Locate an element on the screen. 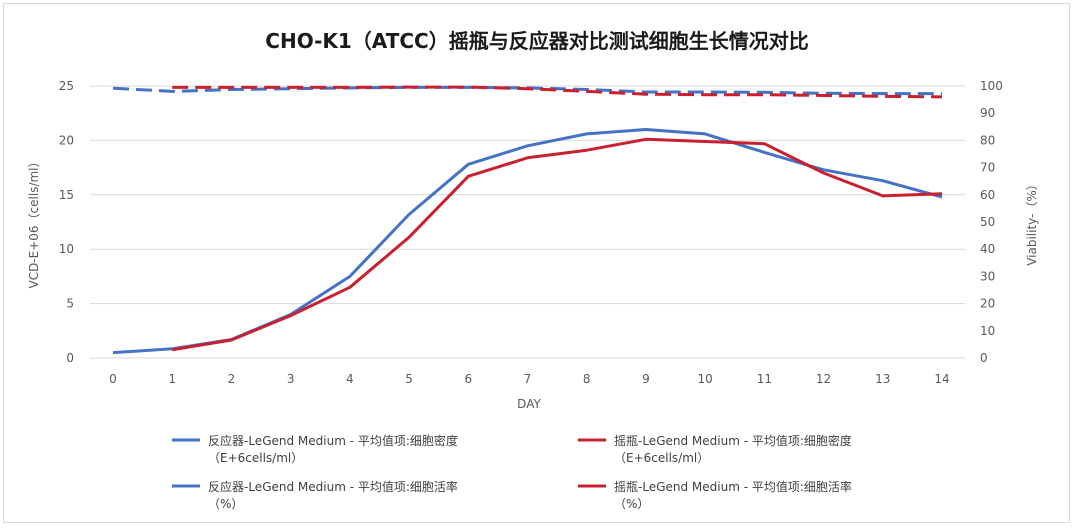 The width and height of the screenshot is (1075, 529). y2-axis-label: Viability-（%） is located at coordinates (1032, 222).